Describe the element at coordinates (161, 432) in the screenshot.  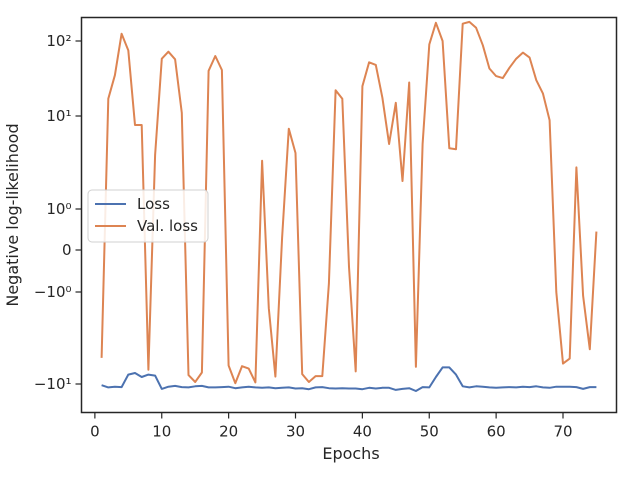
I see `x-tick-label: 10` at that location.